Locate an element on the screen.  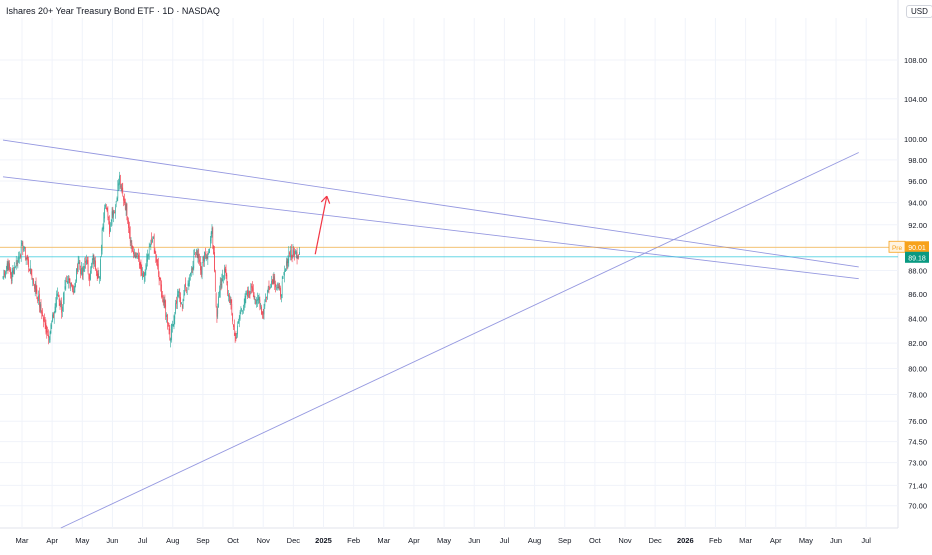
y-tick-label: 84.00 is located at coordinates (917, 318).